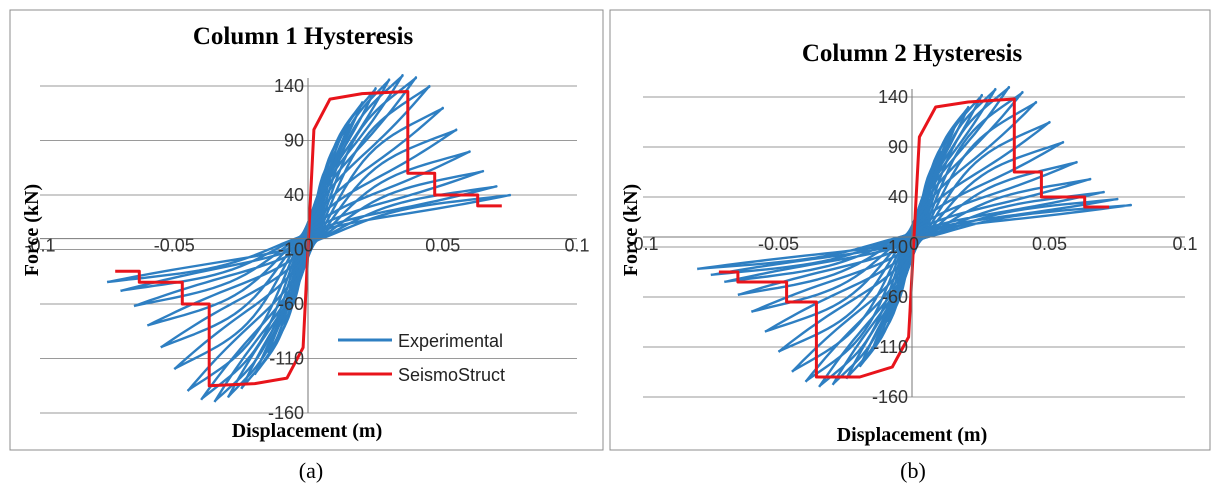  Describe the element at coordinates (912, 53) in the screenshot. I see `chart-title: Column 2 Hysteresis` at that location.